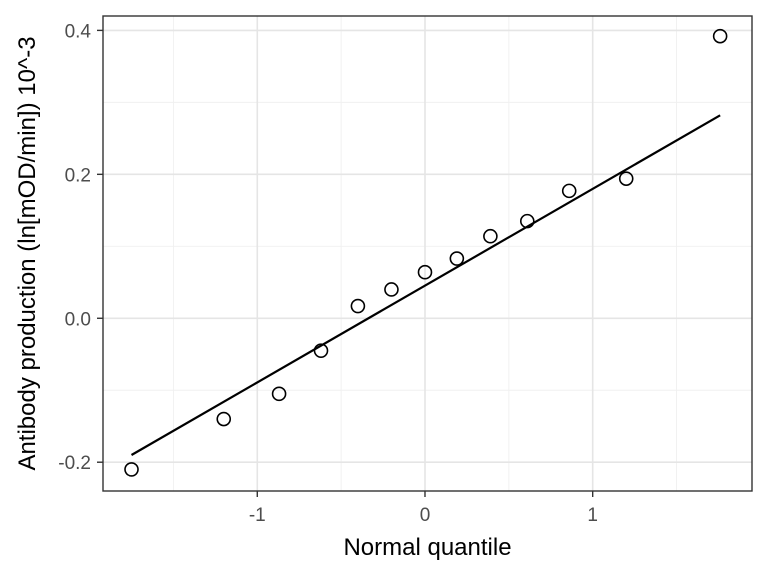  I want to click on y-axis-title: Antibody production (ln[mOD/min]) 10^-3, so click(27, 253).